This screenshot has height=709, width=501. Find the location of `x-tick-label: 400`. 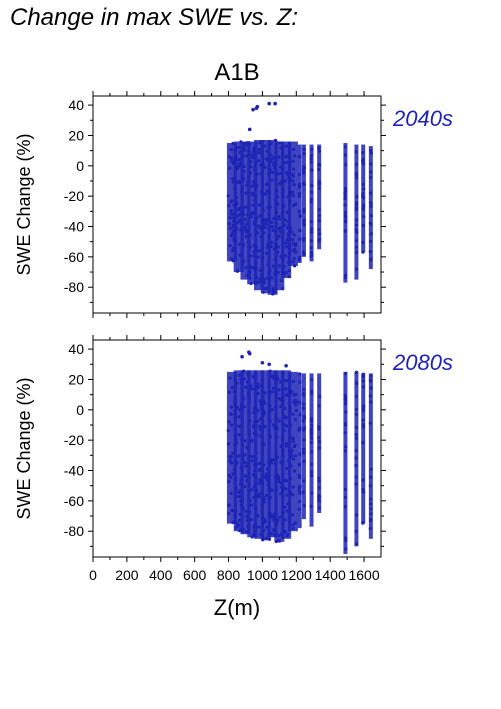

x-tick-label: 400 is located at coordinates (161, 575).